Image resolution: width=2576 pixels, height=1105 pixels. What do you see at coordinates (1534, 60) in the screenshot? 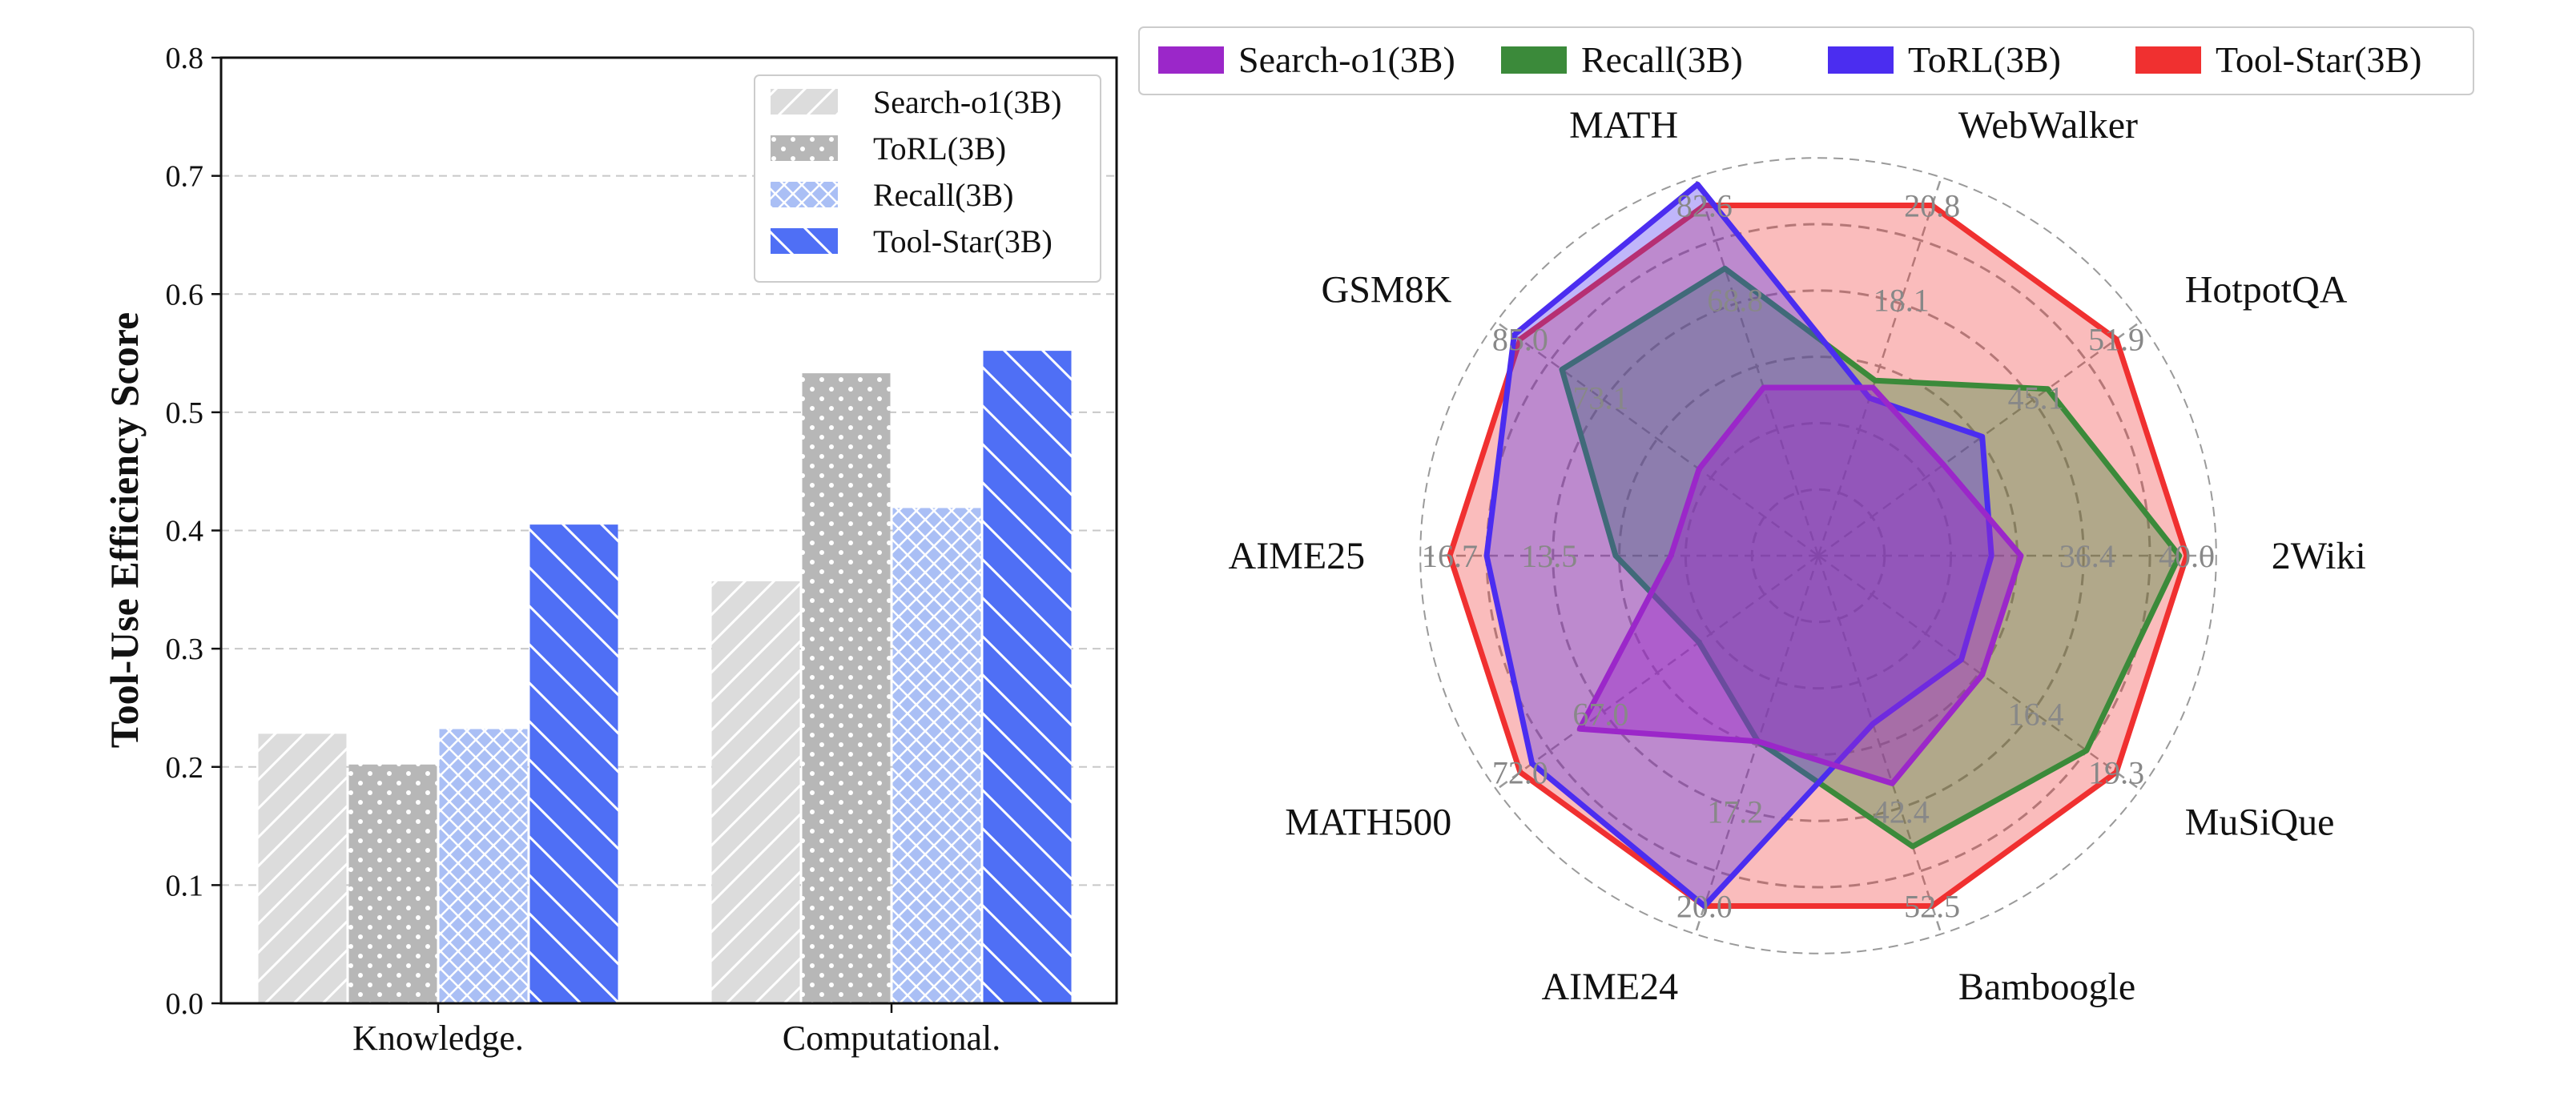
I see `radar-legend-swatch-recall-3b` at bounding box center [1534, 60].